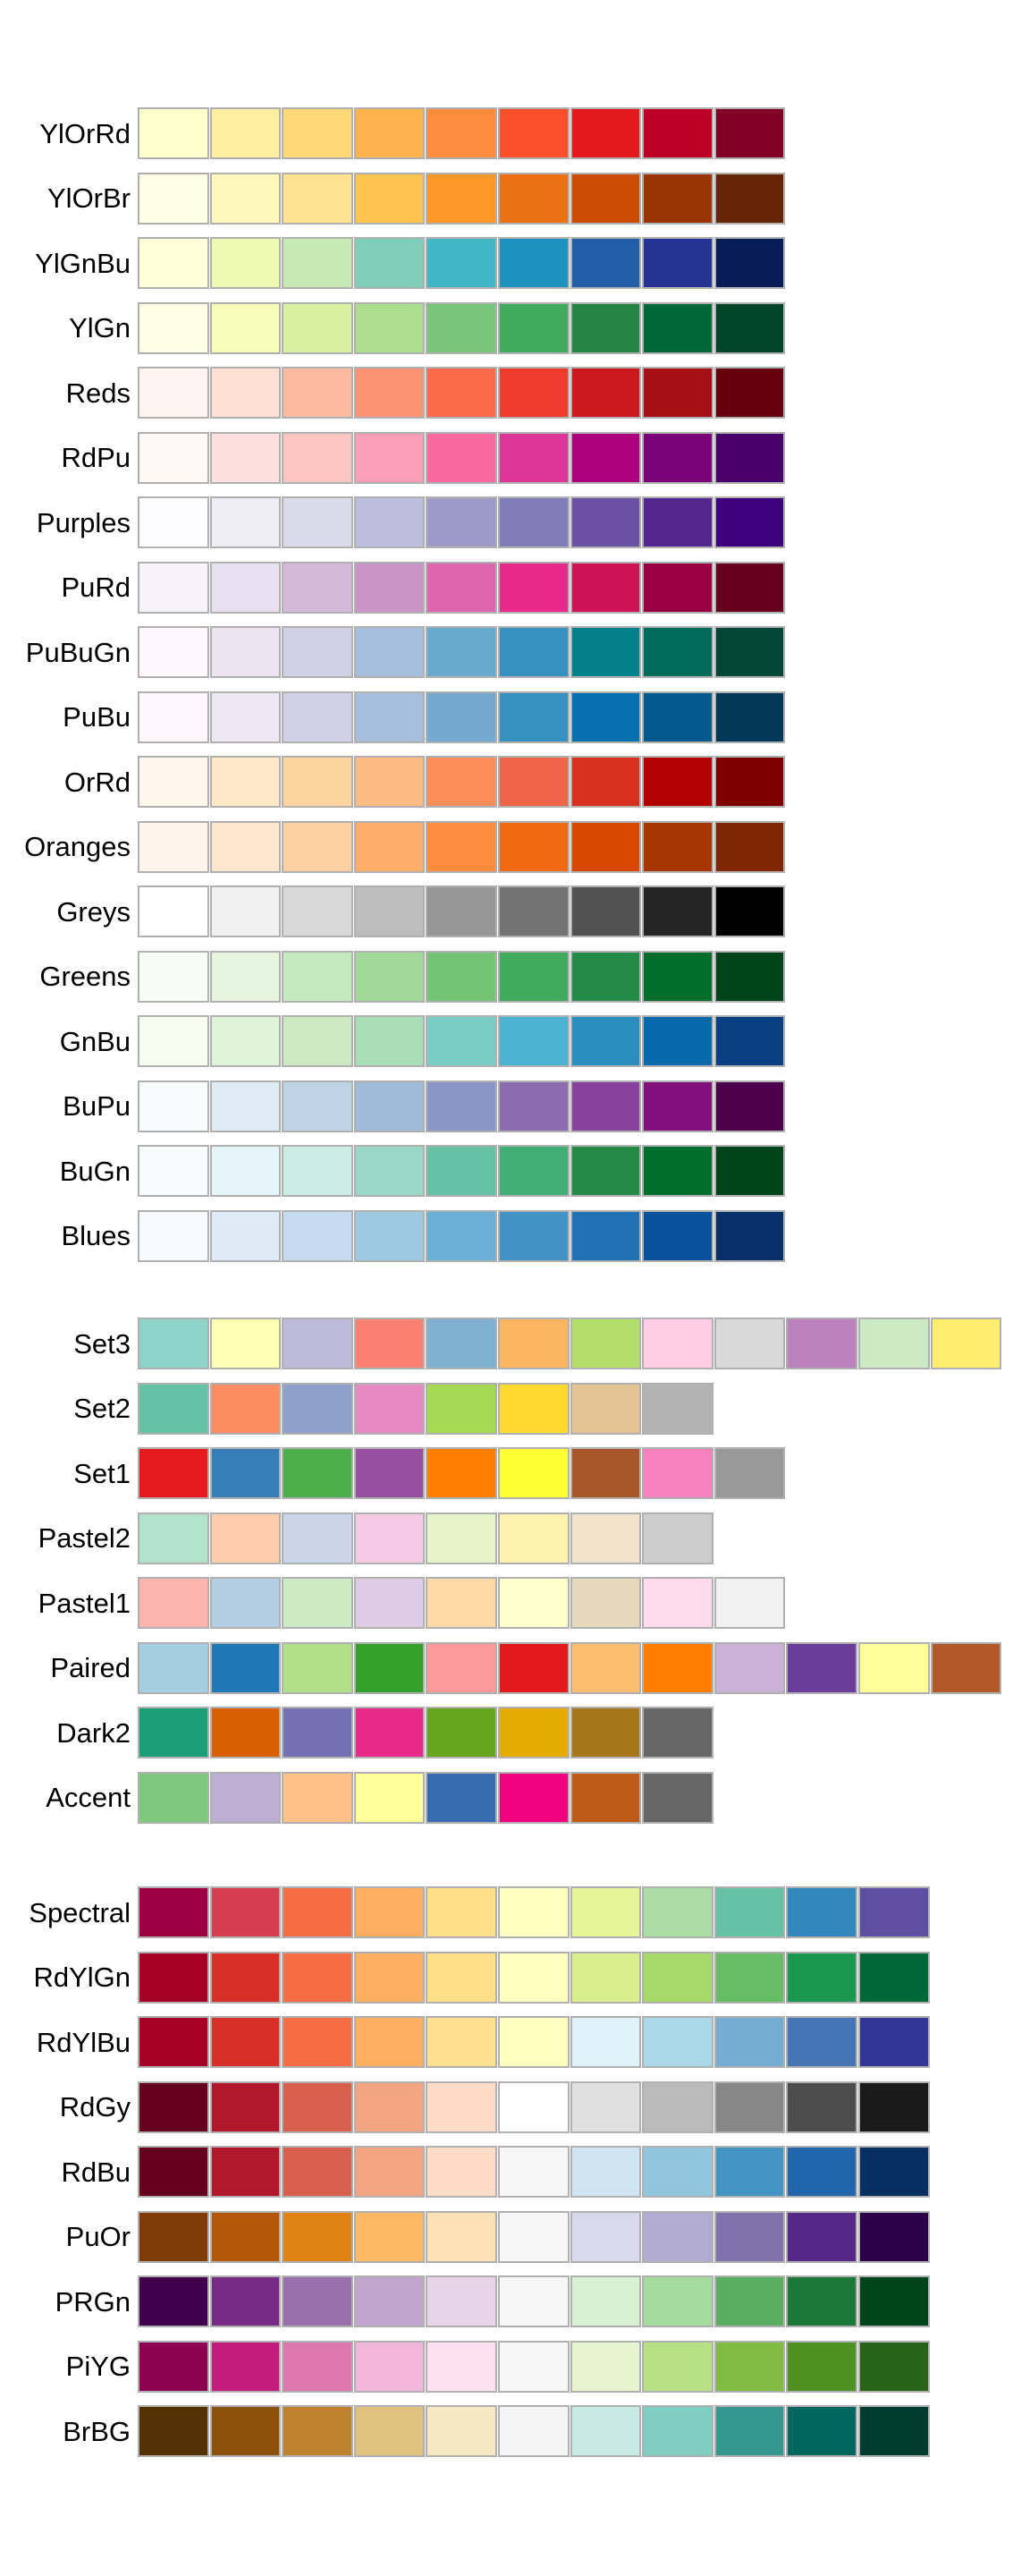  I want to click on palette-row: PuBu, so click(515, 717).